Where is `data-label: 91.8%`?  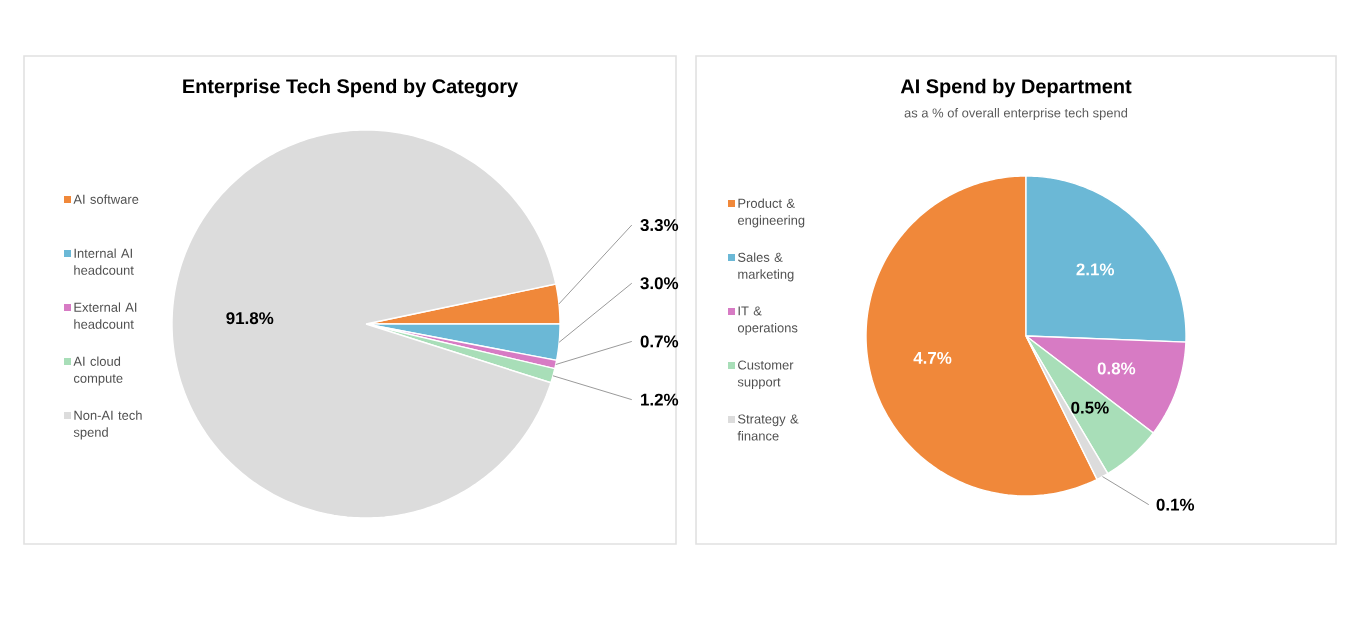 data-label: 91.8% is located at coordinates (250, 318).